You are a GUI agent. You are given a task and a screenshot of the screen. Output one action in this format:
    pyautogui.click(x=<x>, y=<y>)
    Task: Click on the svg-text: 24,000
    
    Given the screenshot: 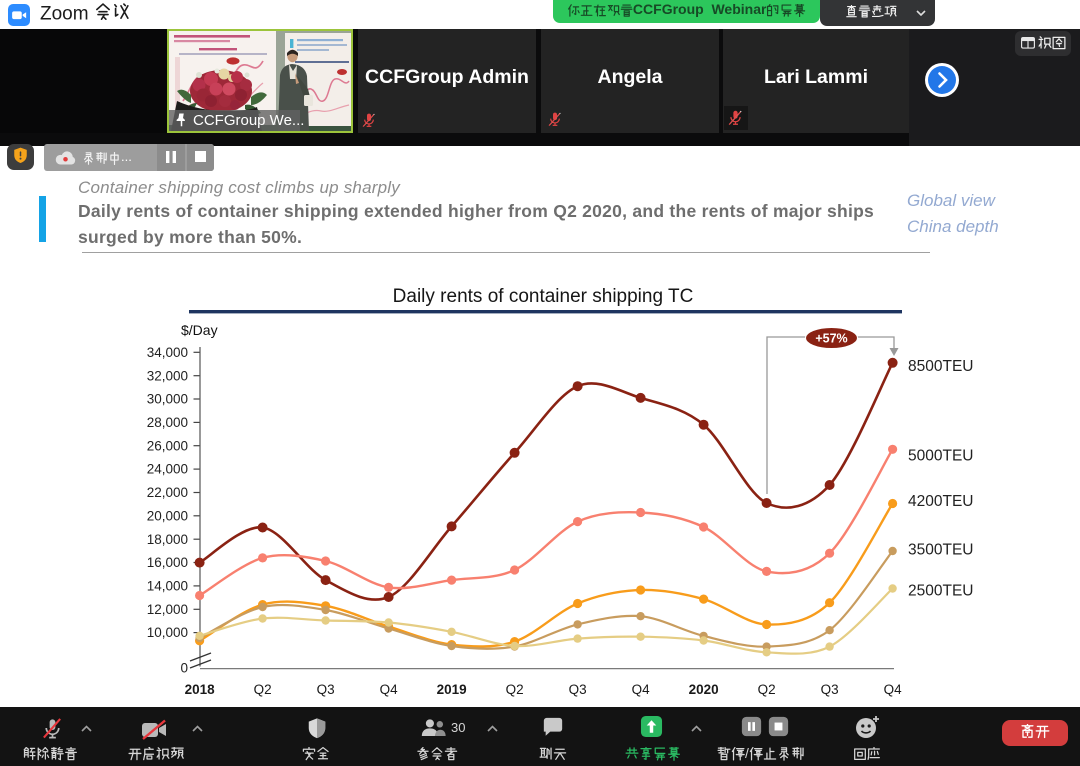 What is the action you would take?
    pyautogui.click(x=167, y=469)
    